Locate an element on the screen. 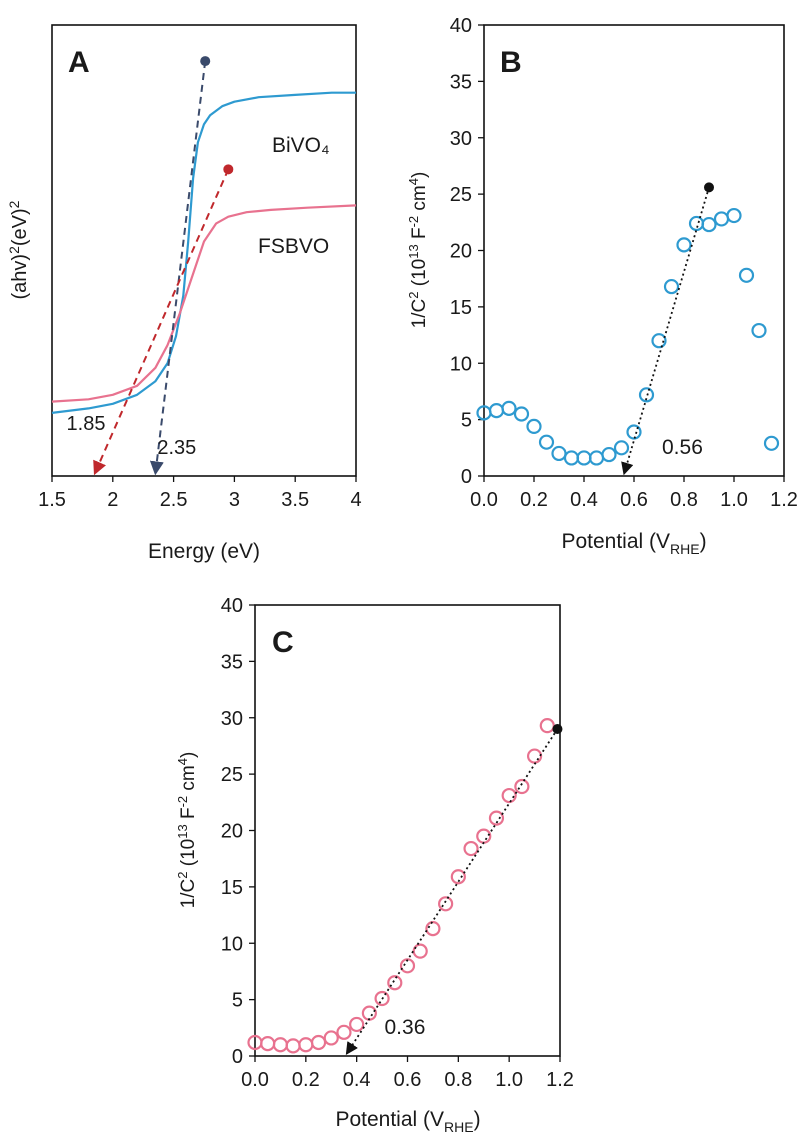 This screenshot has width=804, height=1136. panel-c-y-axis-title: 1/C2 (1013 F-2 cm4) is located at coordinates (187, 830).